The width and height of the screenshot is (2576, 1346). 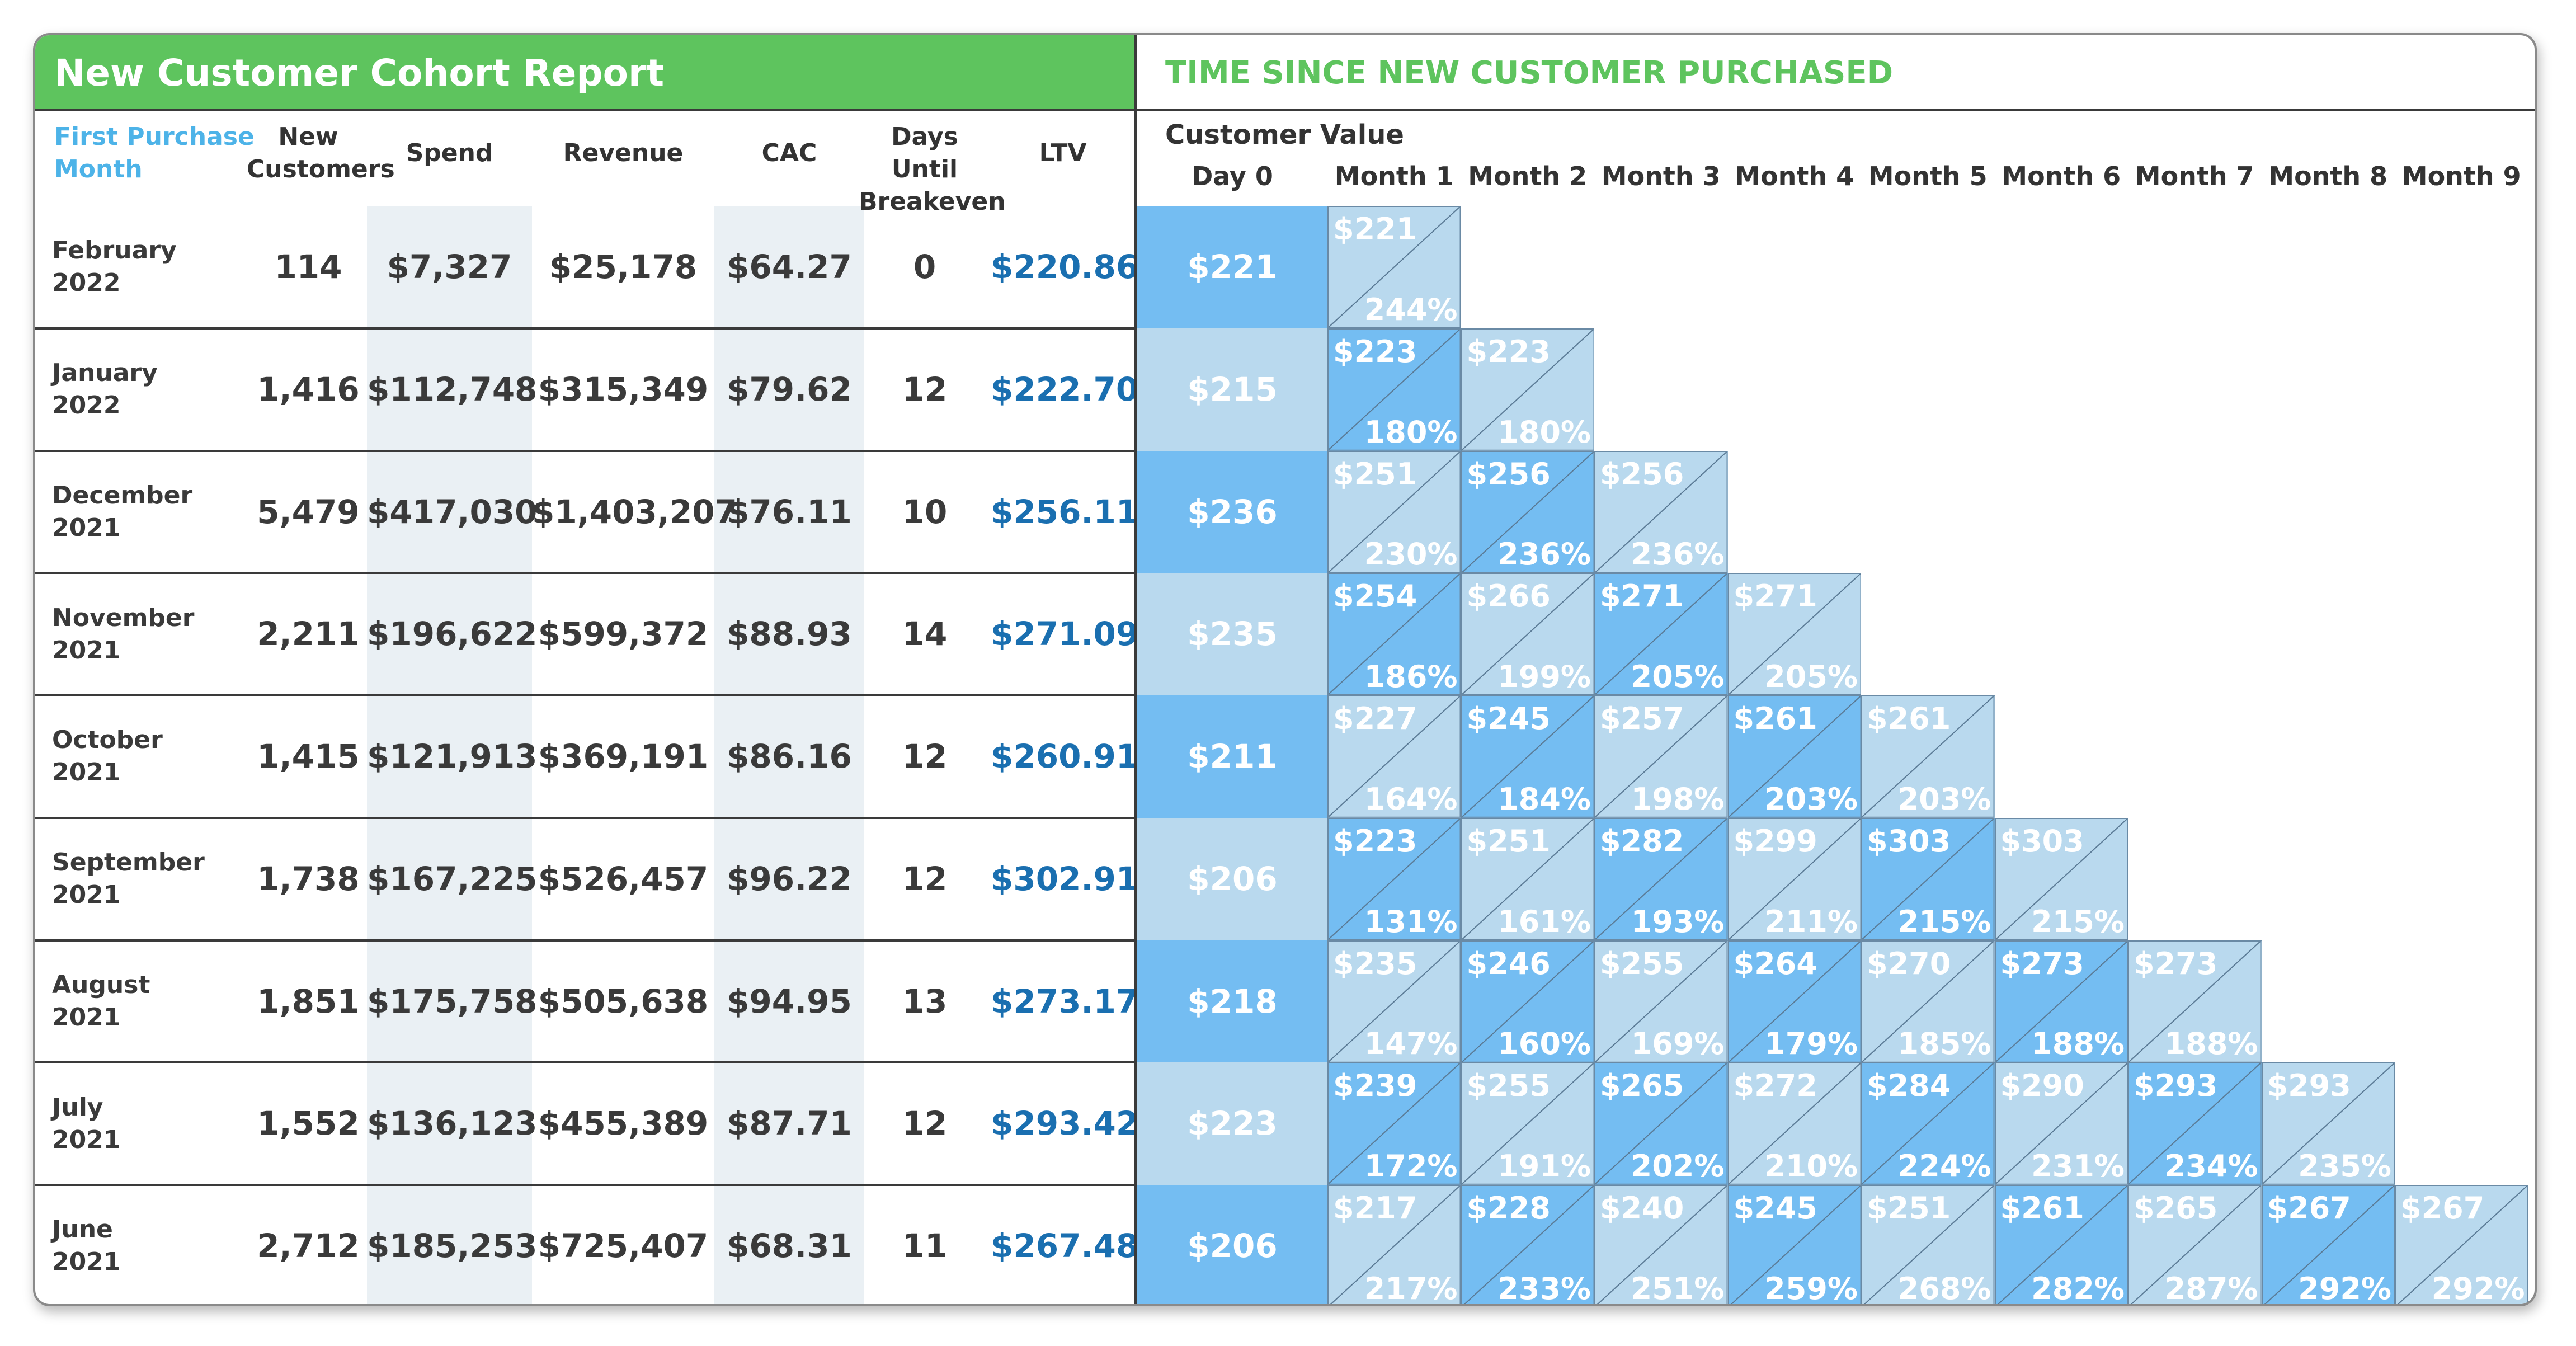 I want to click on cohort-value-cell: $228 233%, so click(x=1527, y=1244).